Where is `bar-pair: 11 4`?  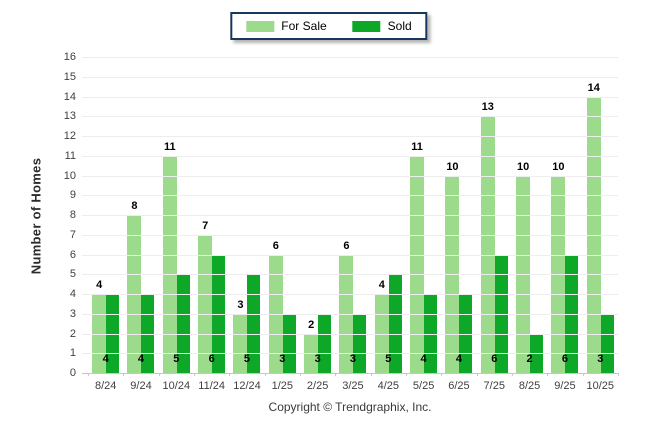
bar-pair: 11 4 is located at coordinates (424, 257).